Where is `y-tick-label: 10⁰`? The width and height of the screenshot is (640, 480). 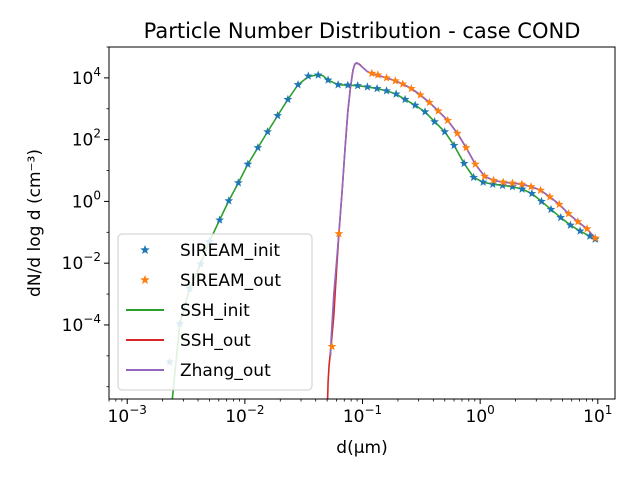 y-tick-label: 10⁰ is located at coordinates (86, 200).